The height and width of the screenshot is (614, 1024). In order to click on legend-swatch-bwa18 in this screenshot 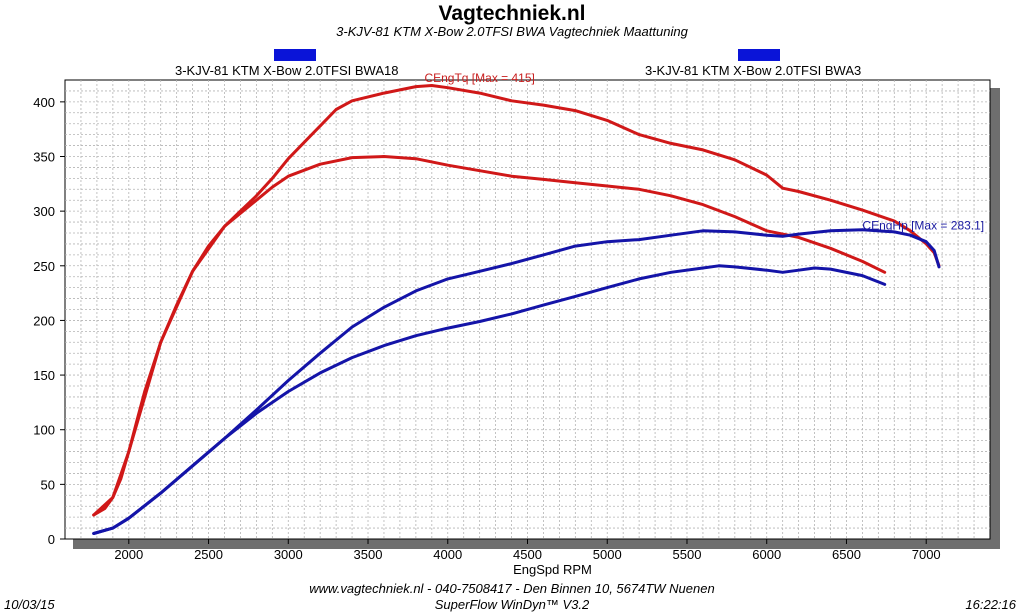, I will do `click(295, 55)`.